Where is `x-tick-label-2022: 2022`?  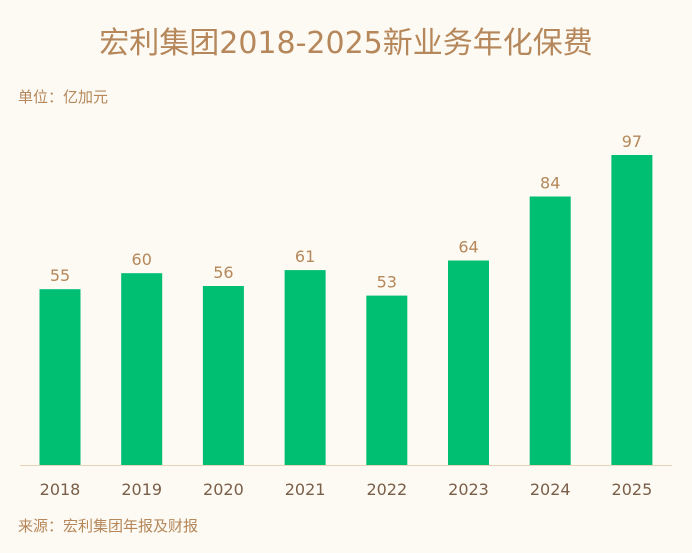 x-tick-label-2022: 2022 is located at coordinates (386, 489).